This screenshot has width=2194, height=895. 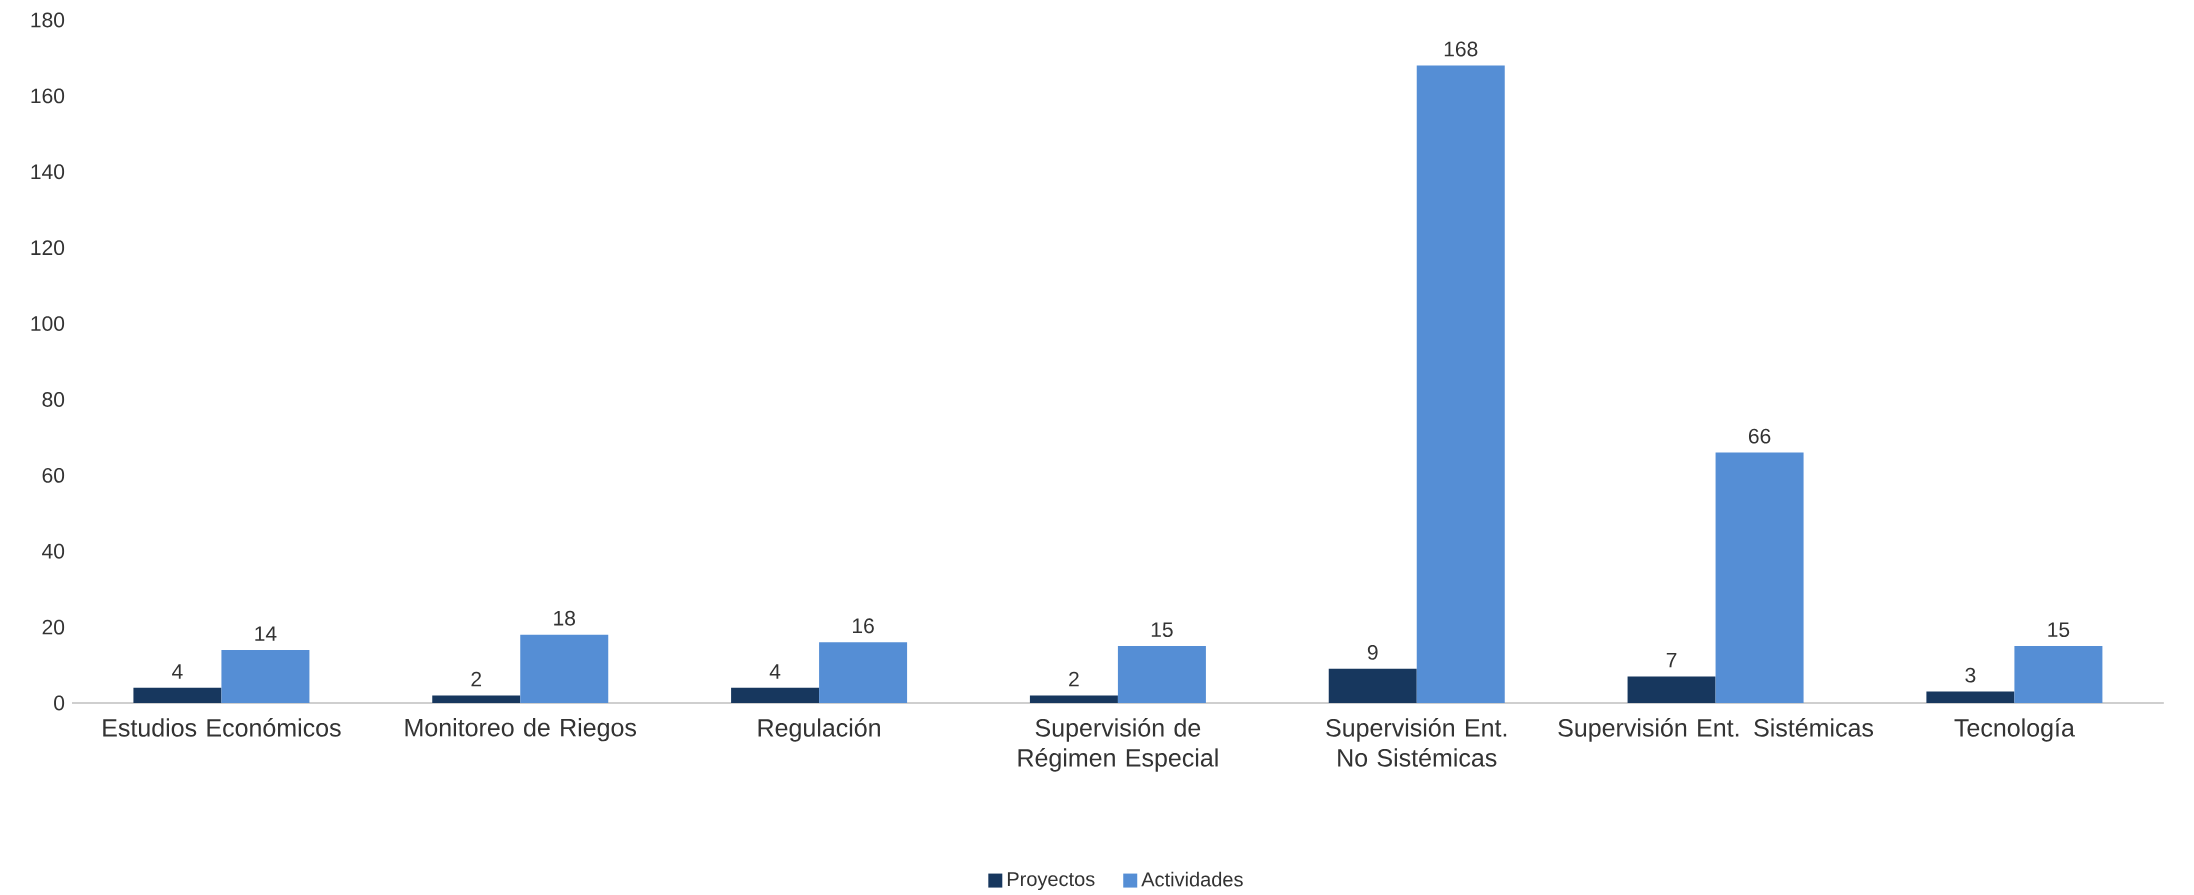 What do you see at coordinates (2014, 730) in the screenshot?
I see `x-tick-label: Tecnología` at bounding box center [2014, 730].